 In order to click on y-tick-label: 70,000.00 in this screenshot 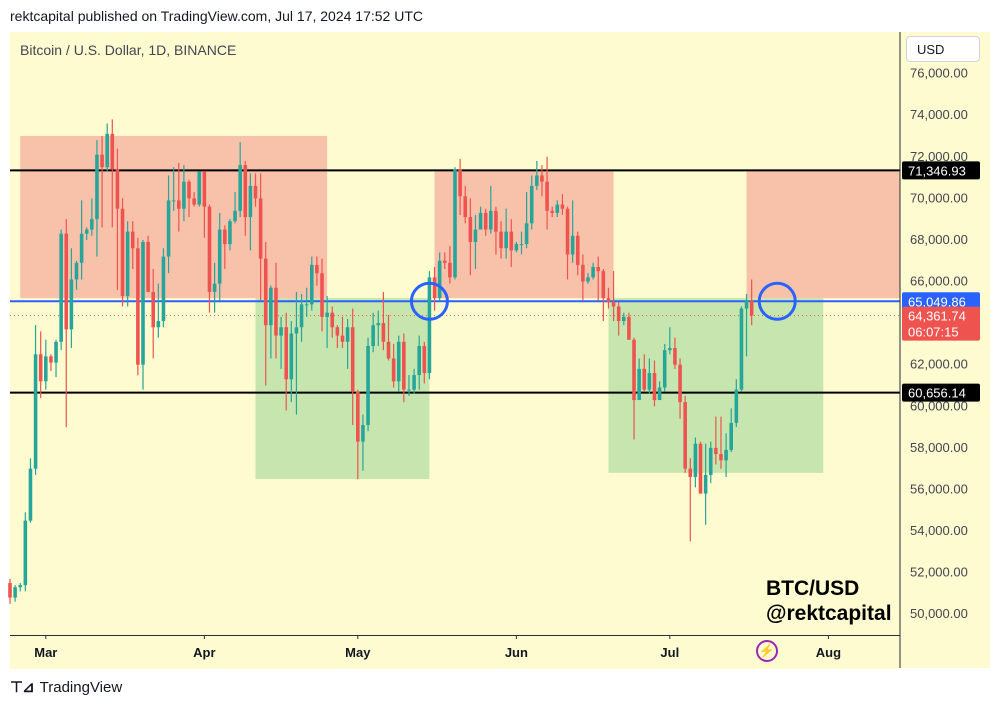, I will do `click(939, 197)`.